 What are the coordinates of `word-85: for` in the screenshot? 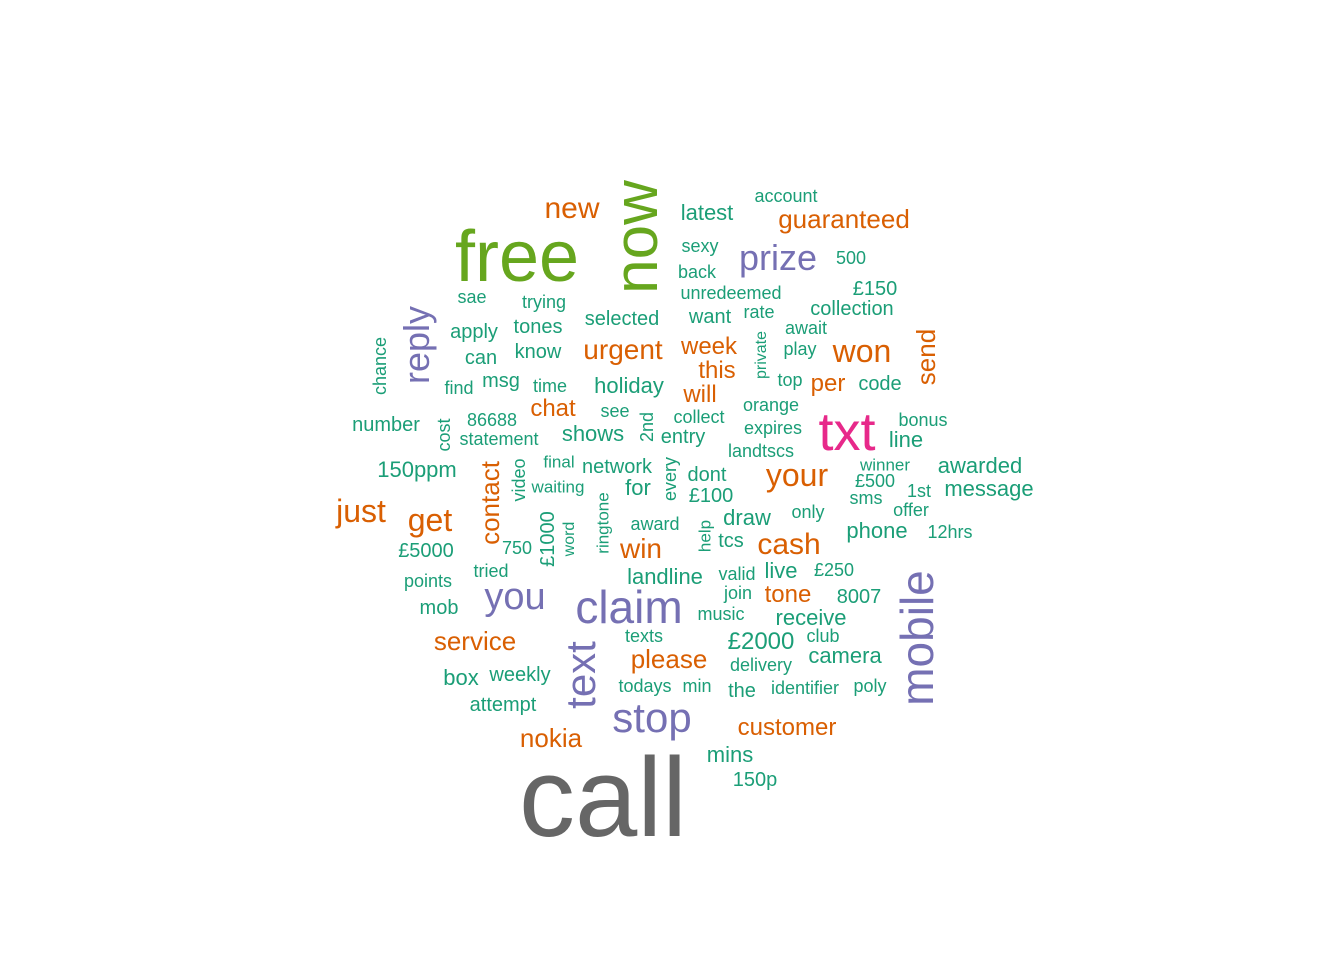 It's located at (638, 487).